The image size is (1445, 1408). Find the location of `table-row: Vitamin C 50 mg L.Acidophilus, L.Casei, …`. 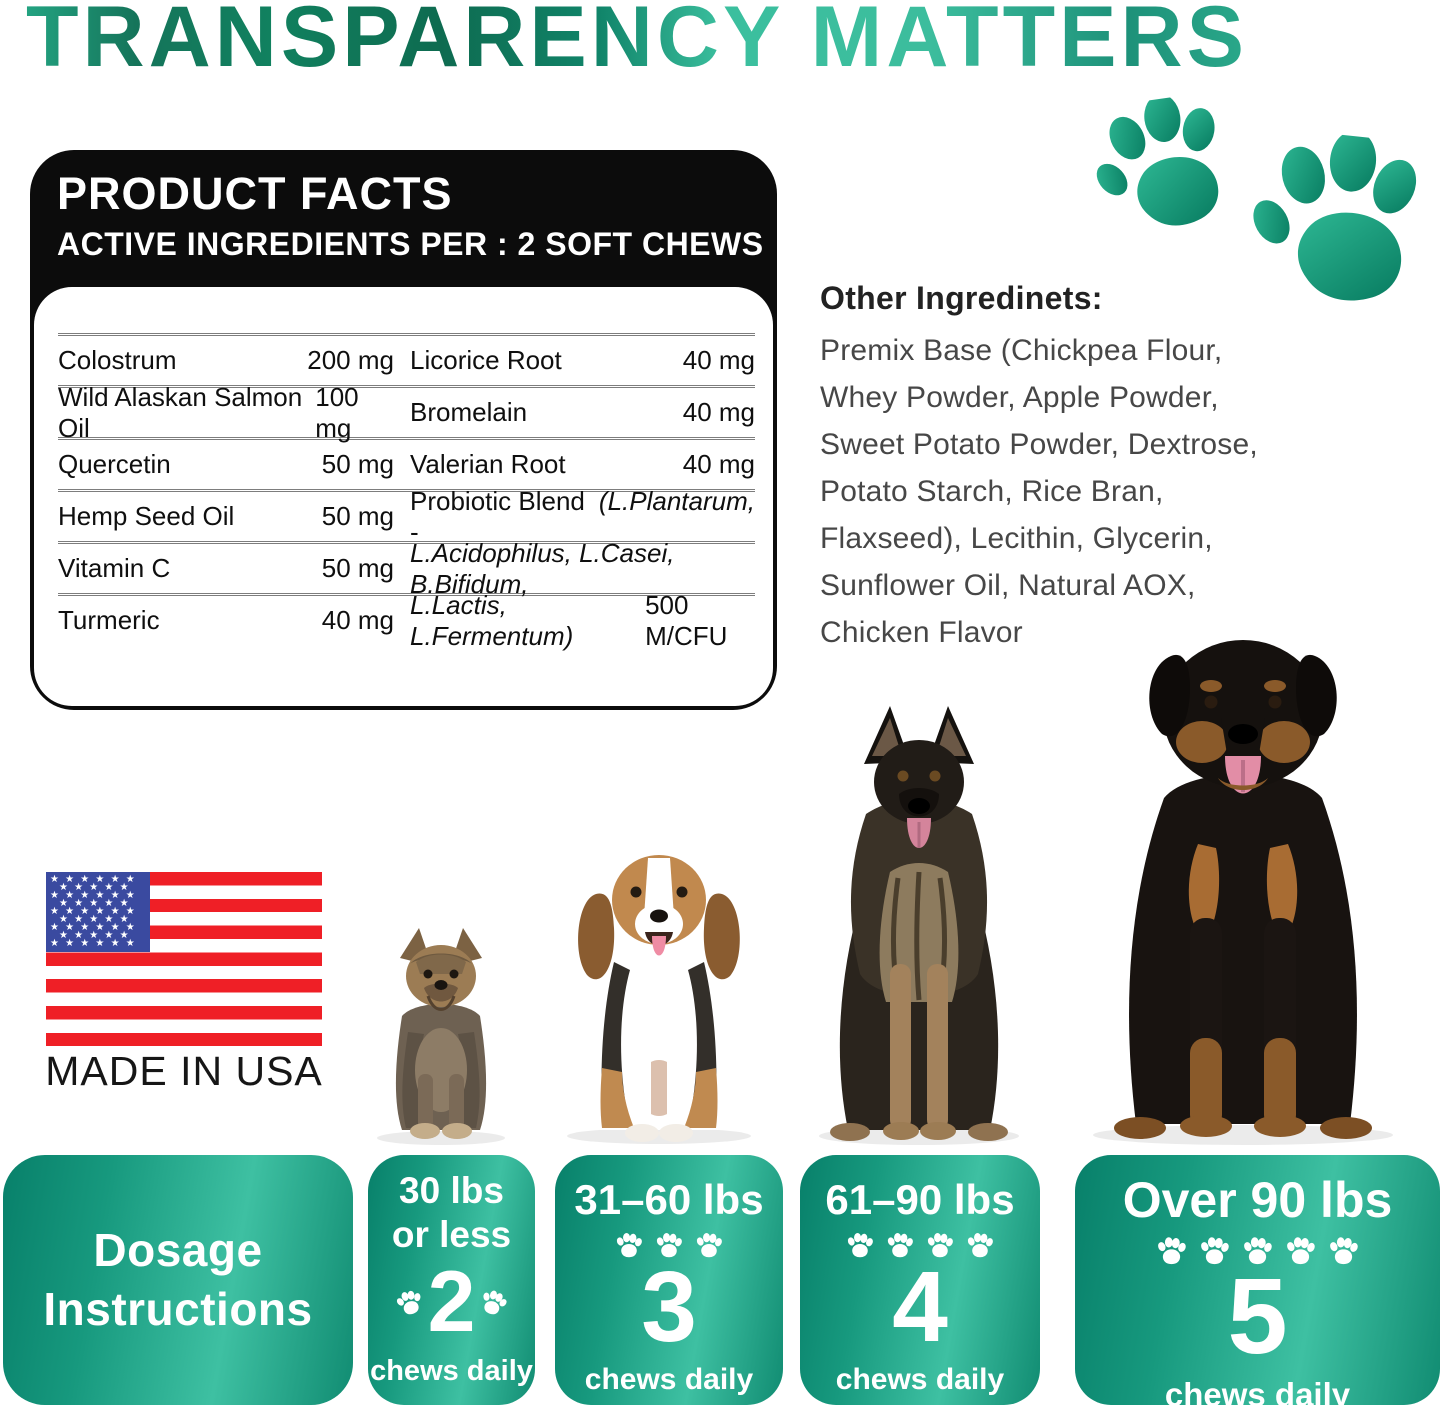

table-row: Vitamin C 50 mg L.Acidophilus, L.Casei, … is located at coordinates (406, 568).